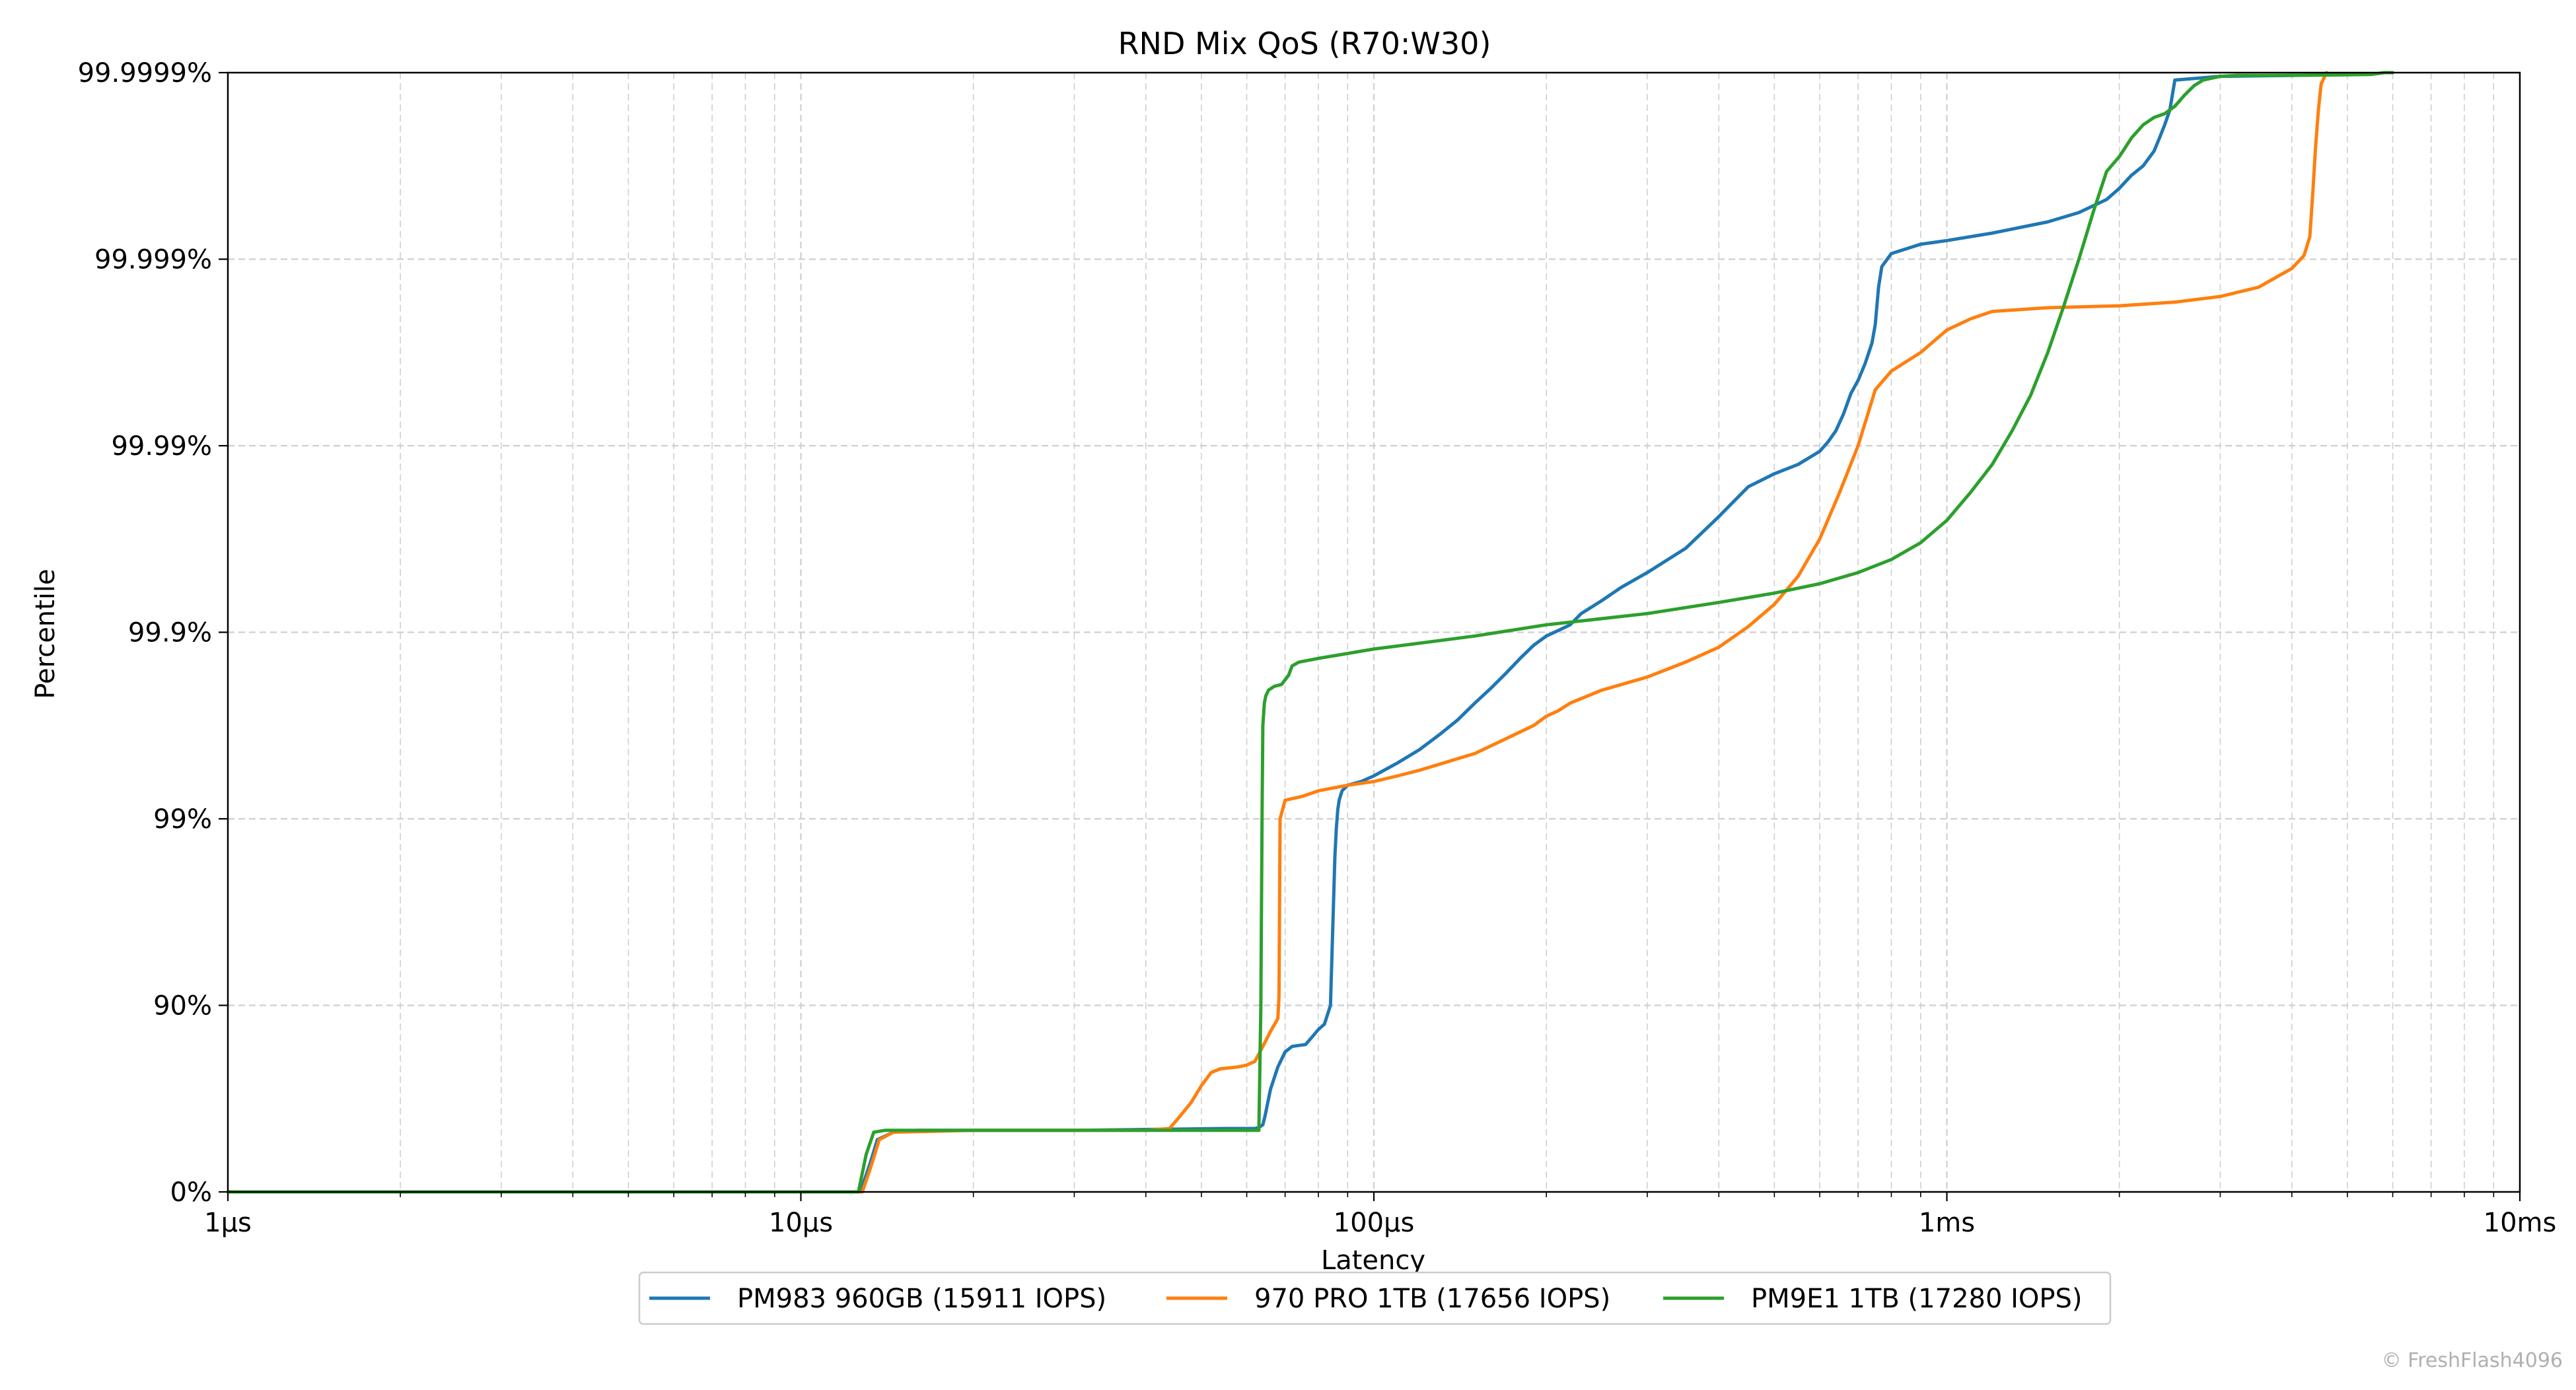 Image resolution: width=2576 pixels, height=1390 pixels. What do you see at coordinates (170, 633) in the screenshot?
I see `y-tick-label: 99.9%` at bounding box center [170, 633].